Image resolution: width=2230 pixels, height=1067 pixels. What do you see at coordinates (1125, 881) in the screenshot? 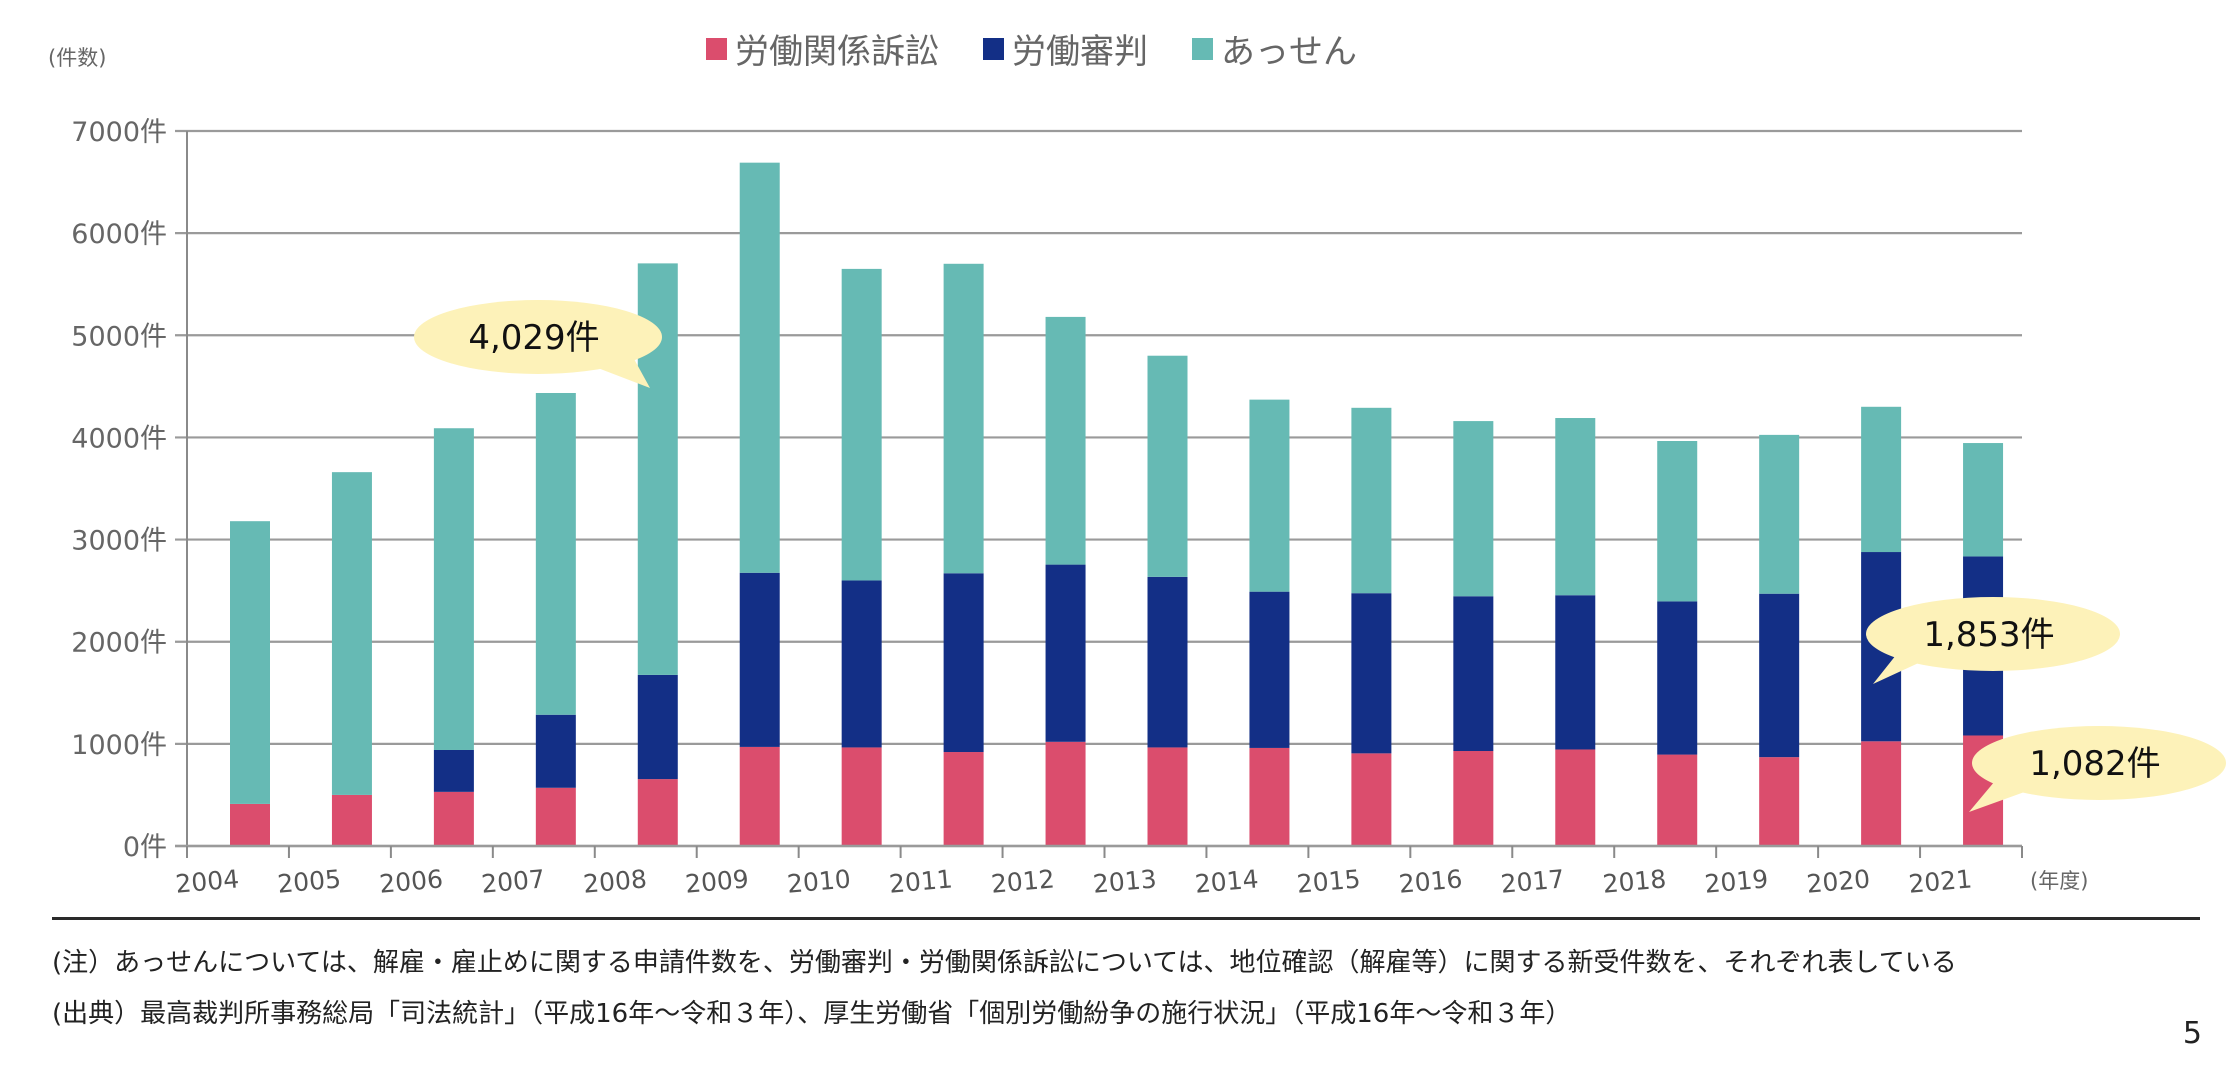
I see `x-tick-label: 2013` at bounding box center [1125, 881].